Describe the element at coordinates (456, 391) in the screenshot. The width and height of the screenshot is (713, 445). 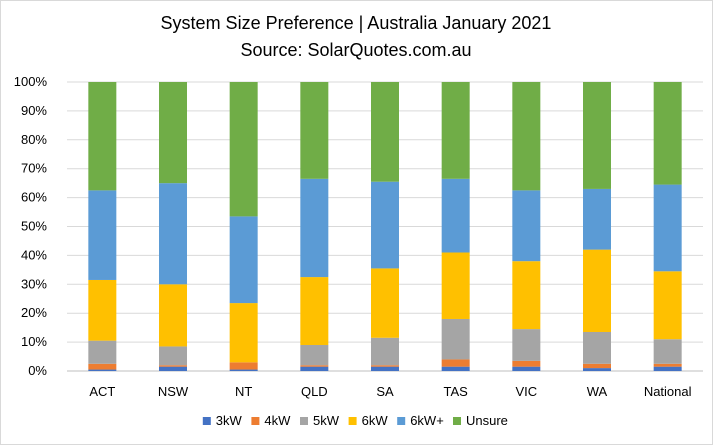
I see `x-tick-label: TAS` at that location.